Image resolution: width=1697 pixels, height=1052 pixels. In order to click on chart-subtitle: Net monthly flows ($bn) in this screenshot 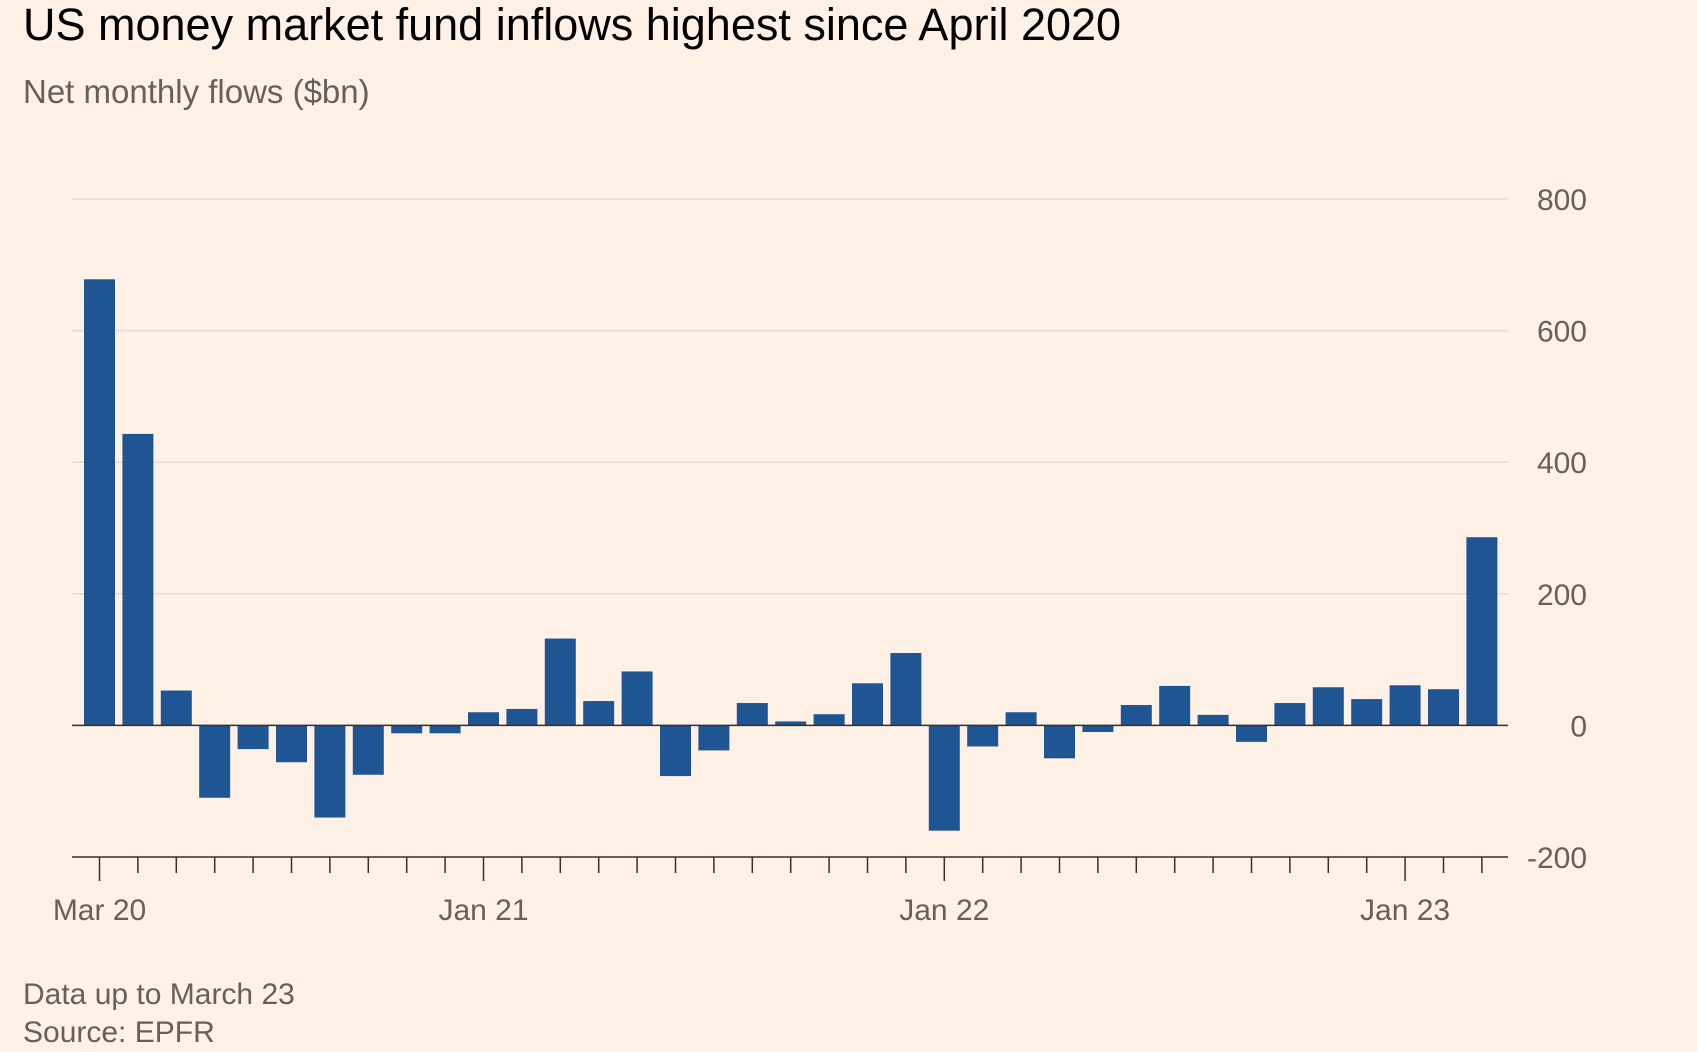, I will do `click(196, 91)`.